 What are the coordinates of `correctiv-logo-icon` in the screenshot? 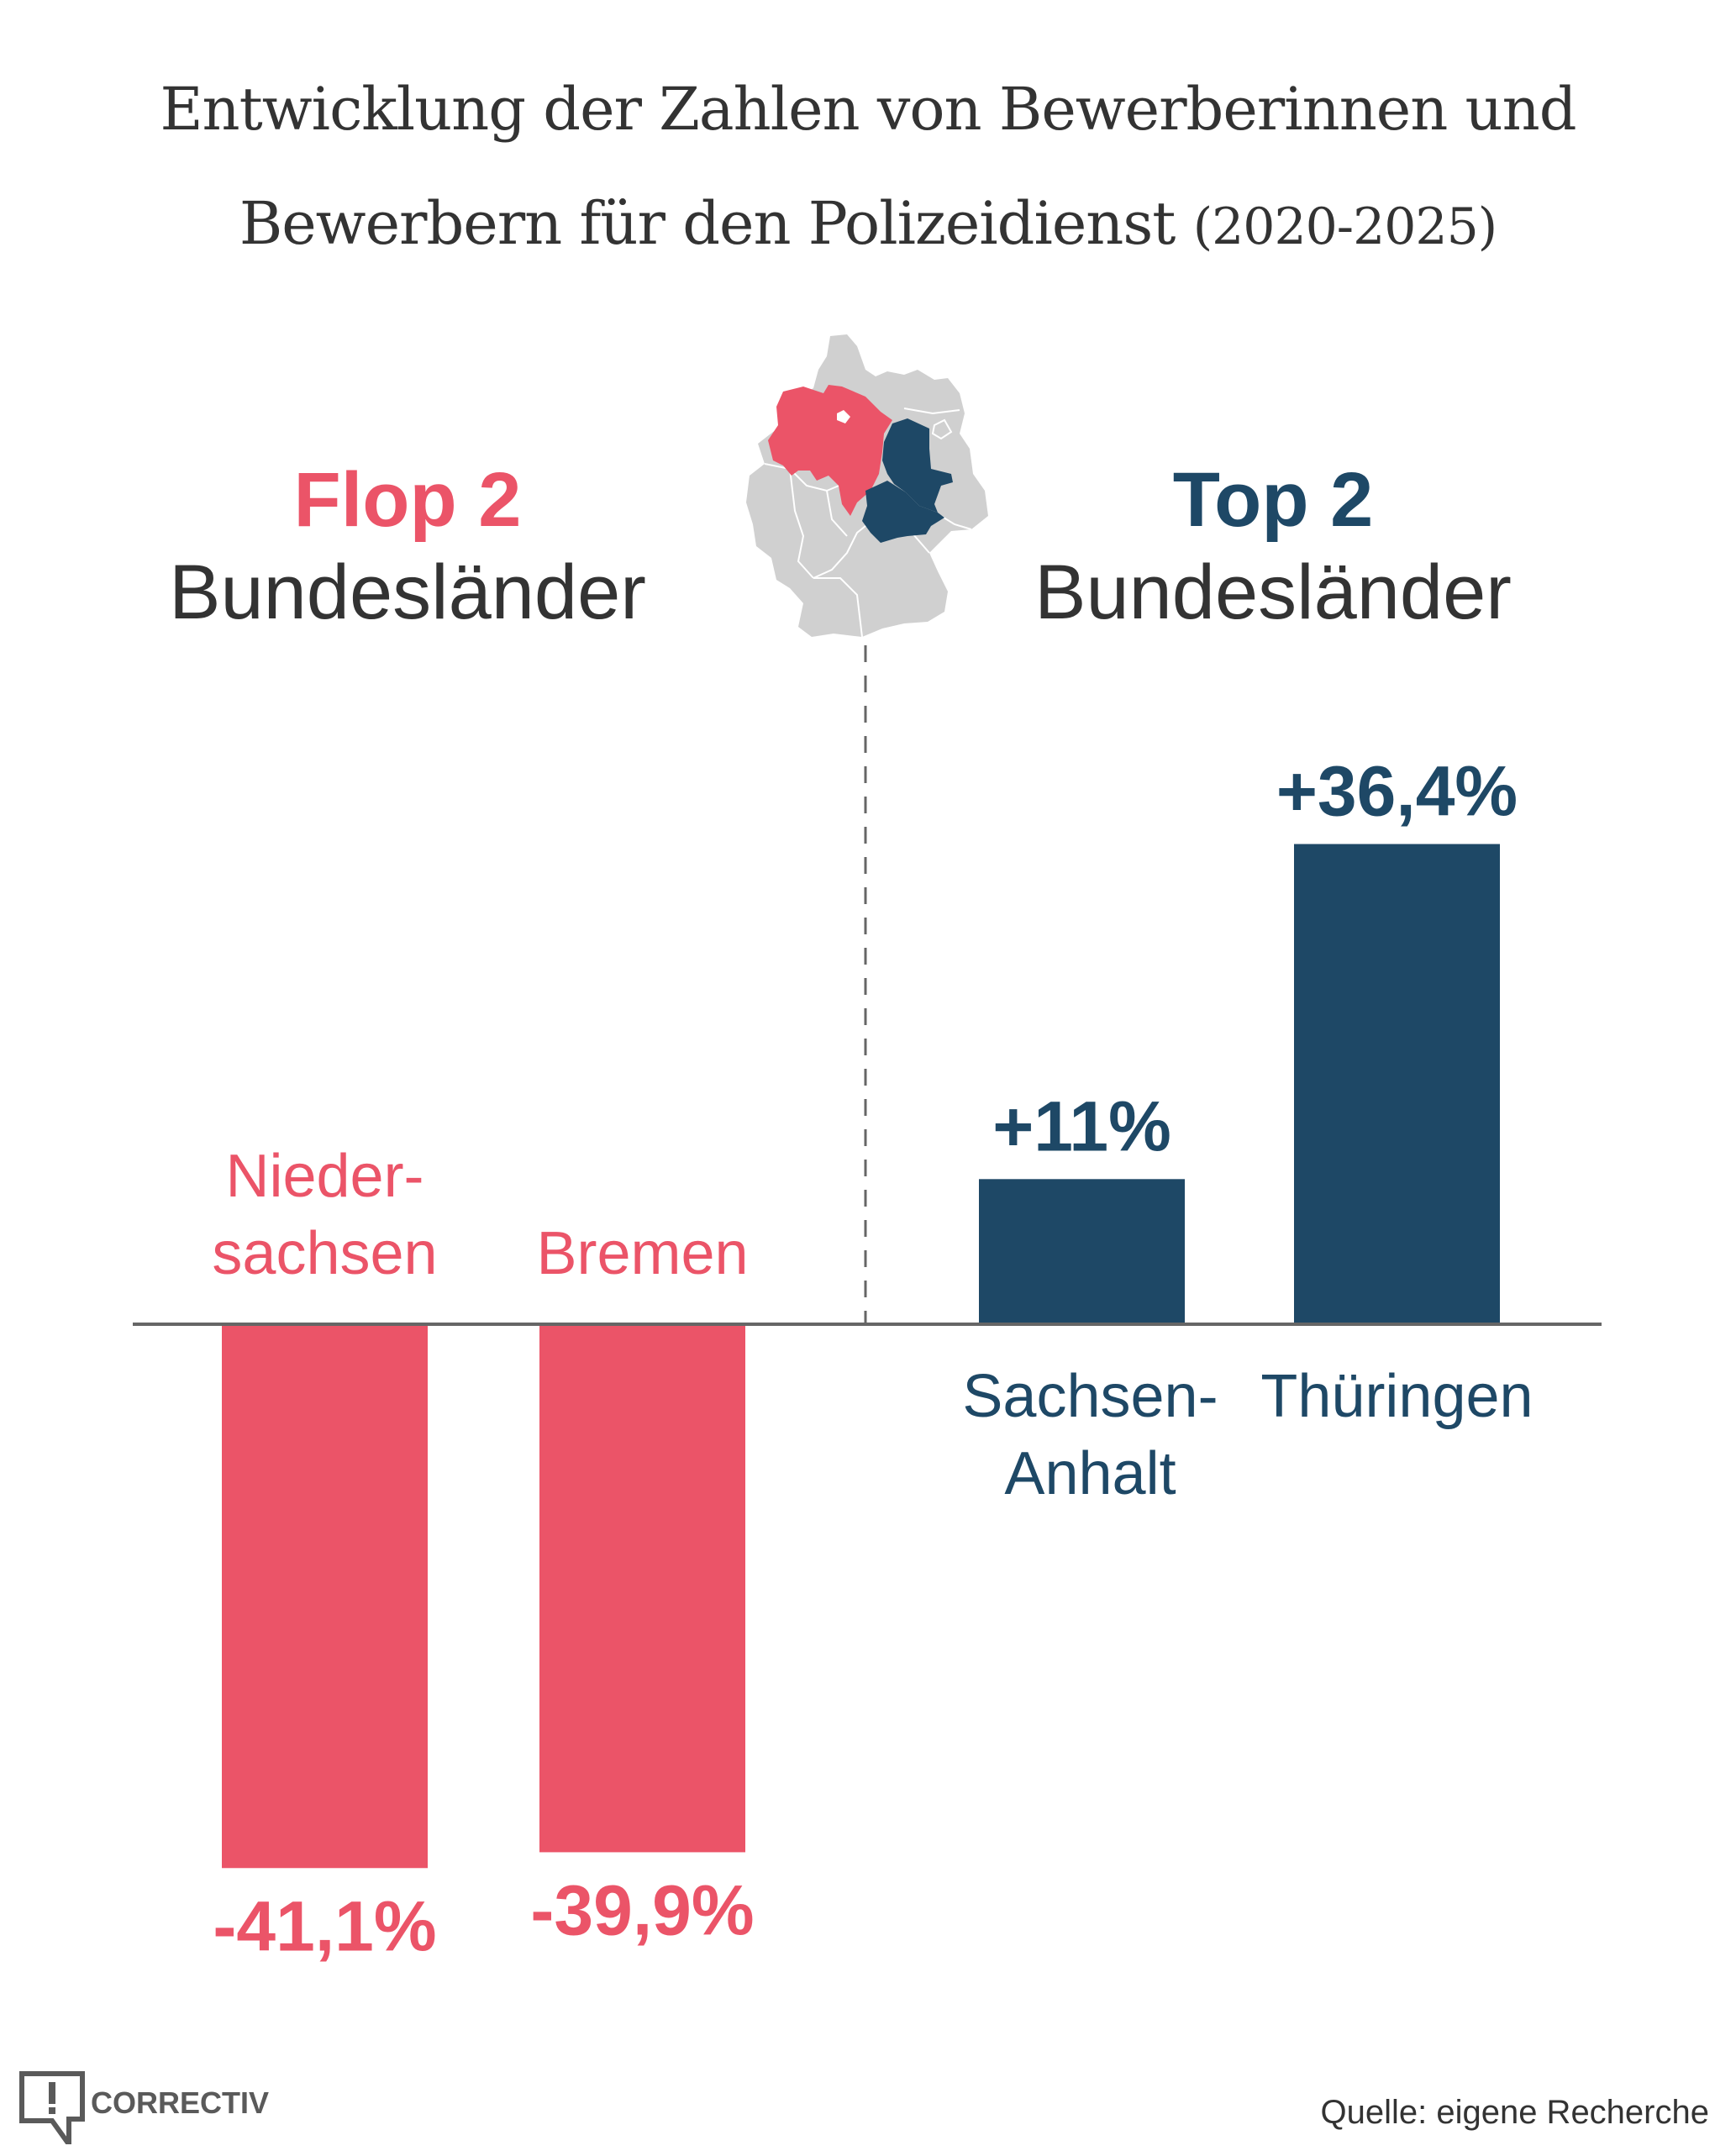 It's located at (52, 2107).